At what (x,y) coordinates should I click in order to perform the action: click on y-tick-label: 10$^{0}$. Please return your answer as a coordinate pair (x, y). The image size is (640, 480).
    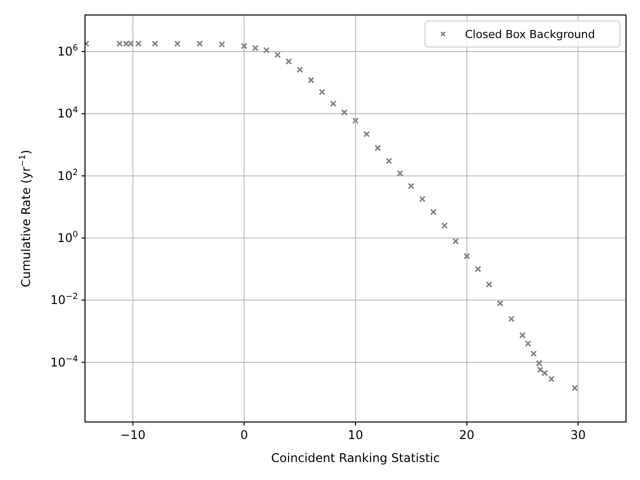
    Looking at the image, I should click on (67, 237).